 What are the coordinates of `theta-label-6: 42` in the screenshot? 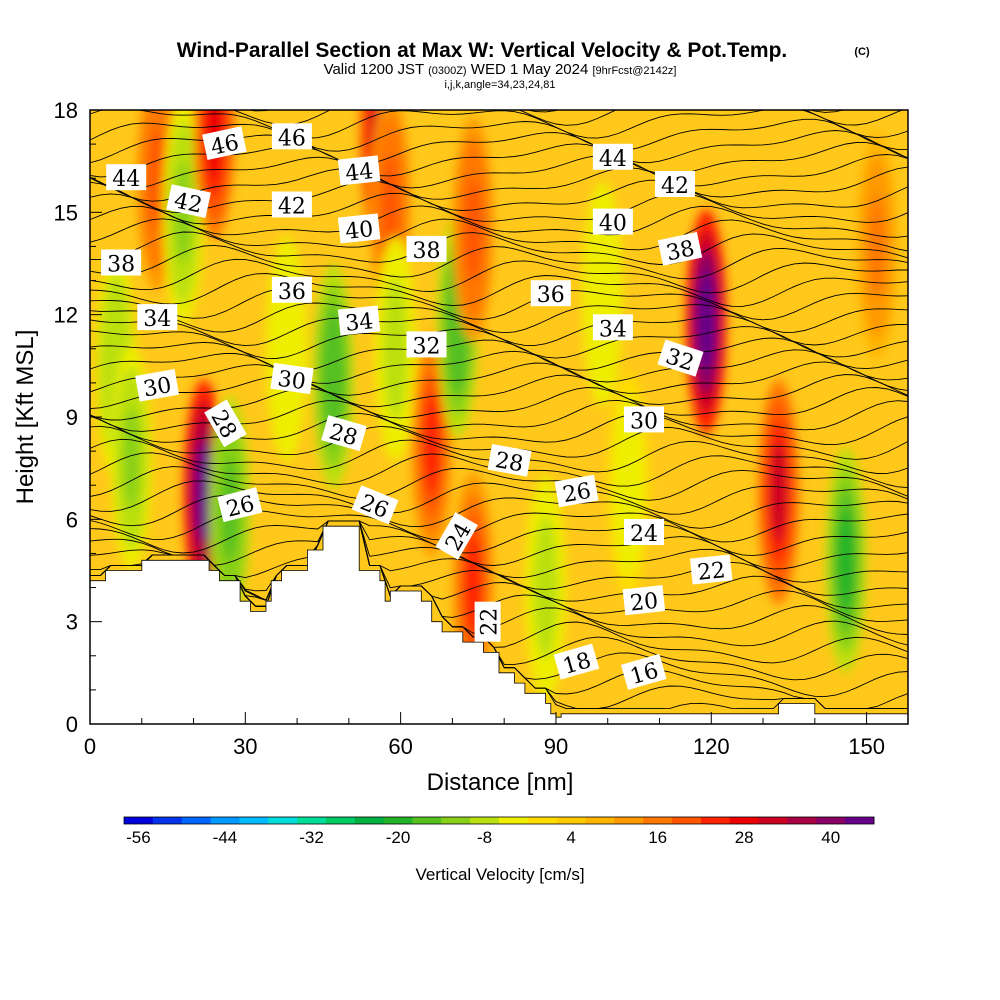 It's located at (291, 205).